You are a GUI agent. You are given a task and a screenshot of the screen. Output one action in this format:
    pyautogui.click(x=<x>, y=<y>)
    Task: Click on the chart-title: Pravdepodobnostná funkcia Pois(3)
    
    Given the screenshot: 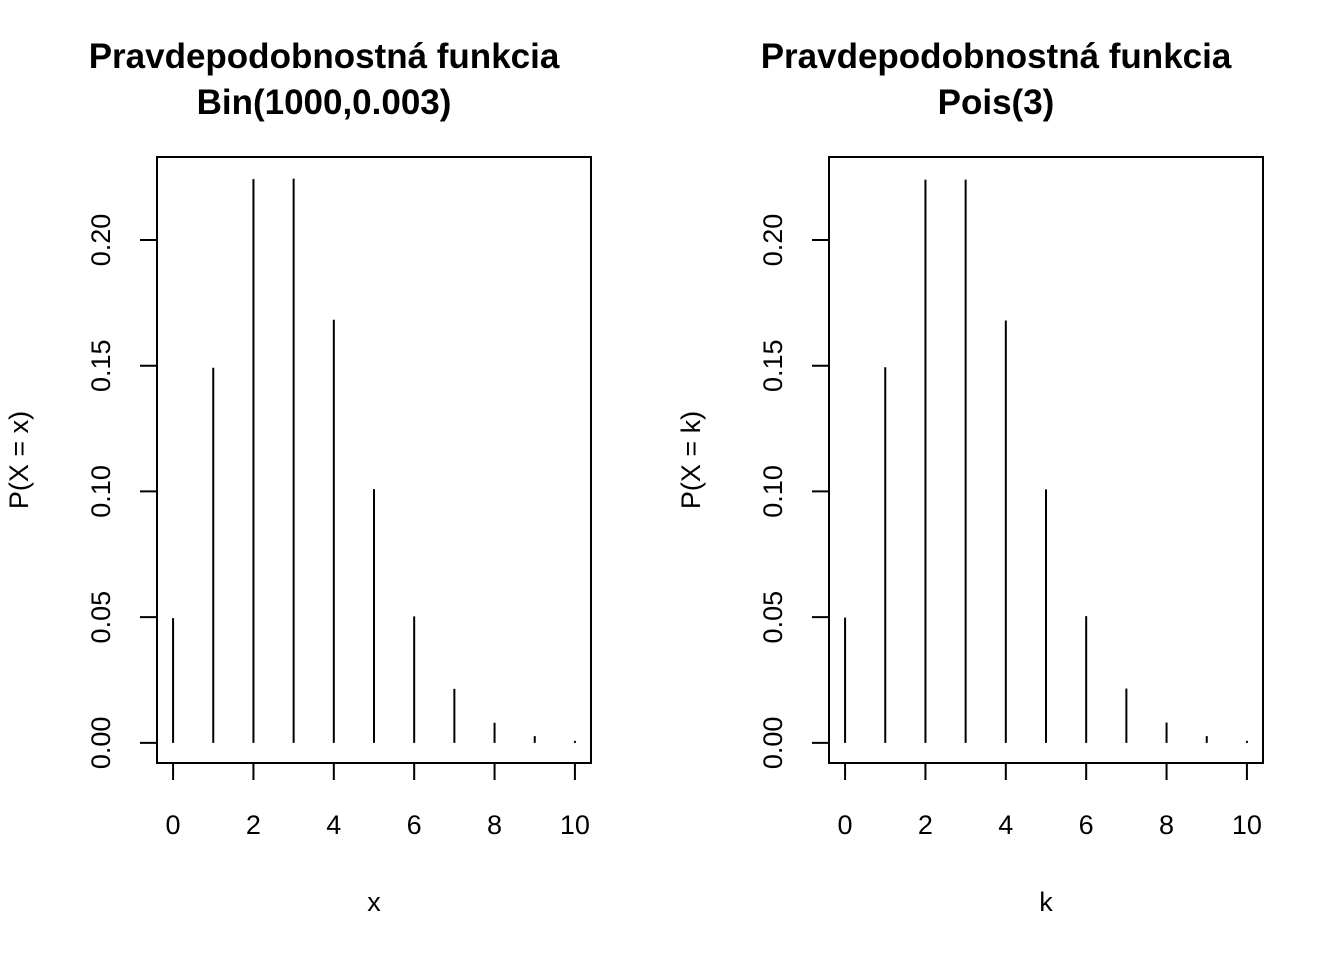 What is the action you would take?
    pyautogui.click(x=982, y=80)
    